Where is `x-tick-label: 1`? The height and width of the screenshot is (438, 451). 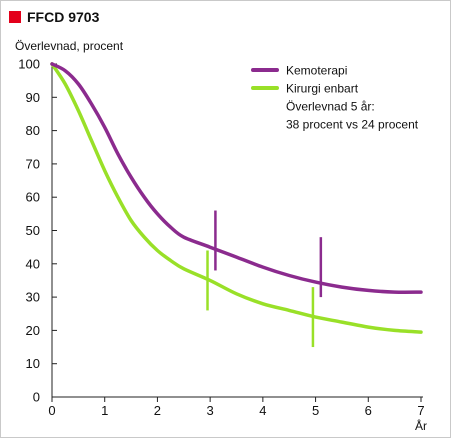
x-tick-label: 1 is located at coordinates (104, 410).